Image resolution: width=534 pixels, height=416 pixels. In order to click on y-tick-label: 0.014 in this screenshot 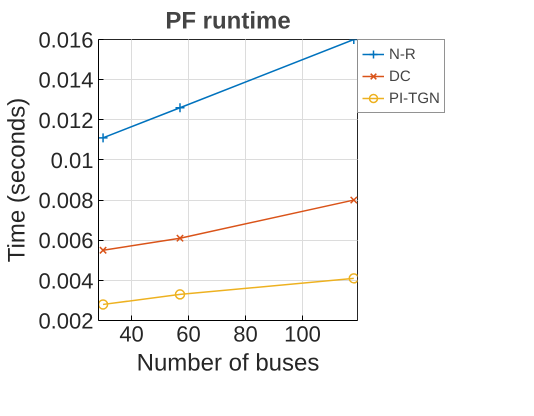, I will do `click(66, 80)`.